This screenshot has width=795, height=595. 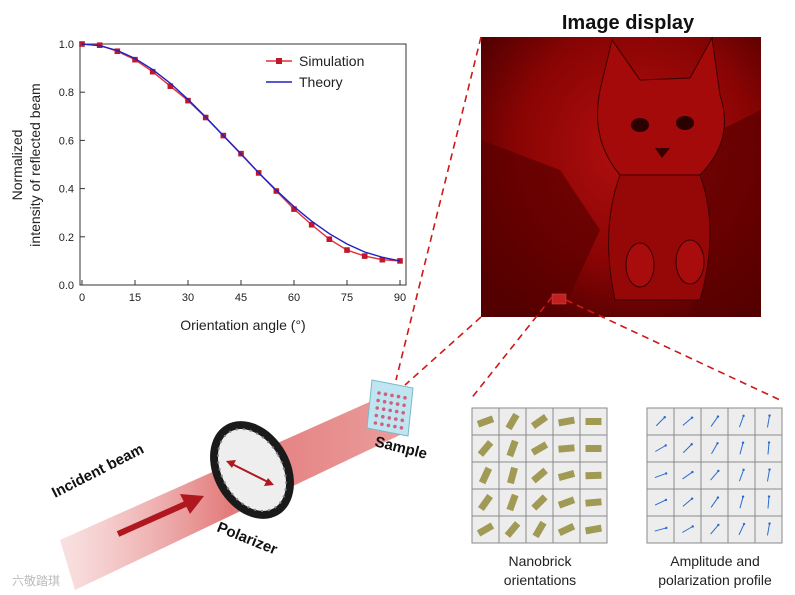 What do you see at coordinates (715, 580) in the screenshot?
I see `amplitude-label-line2: polarization profile` at bounding box center [715, 580].